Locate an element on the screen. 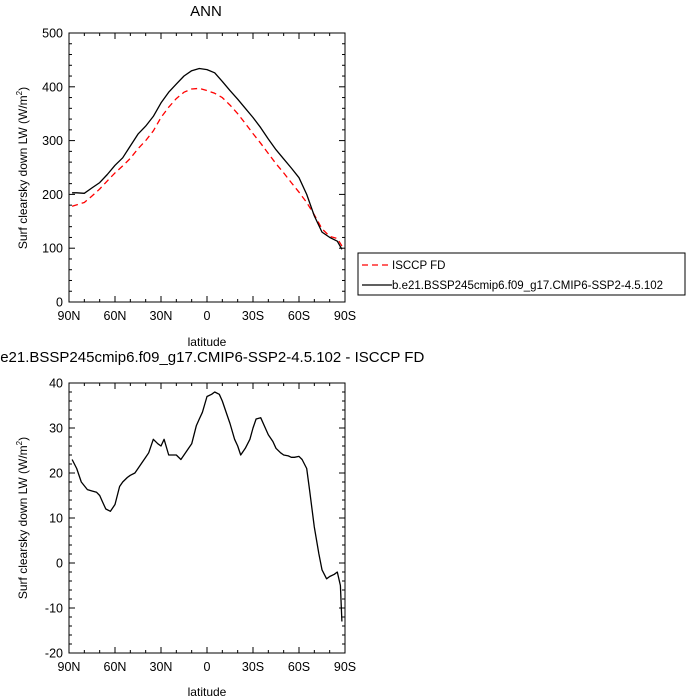 Image resolution: width=700 pixels, height=700 pixels. legend-box is located at coordinates (521, 274).